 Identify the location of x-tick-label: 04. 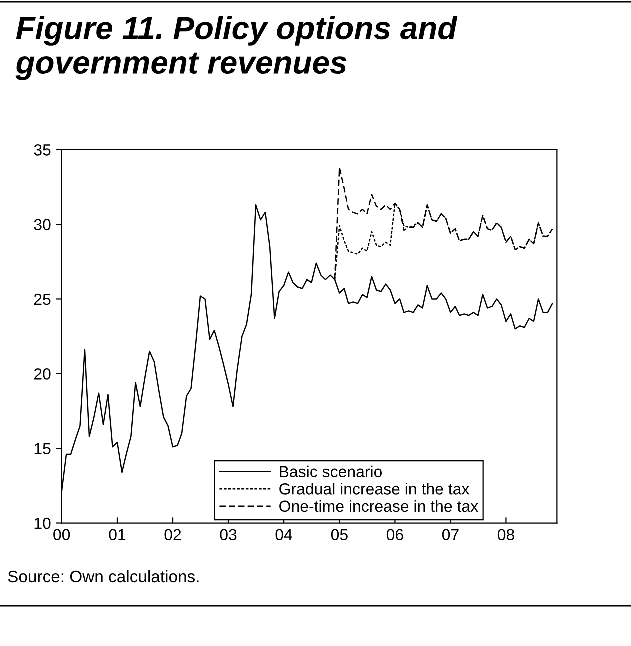
(284, 535).